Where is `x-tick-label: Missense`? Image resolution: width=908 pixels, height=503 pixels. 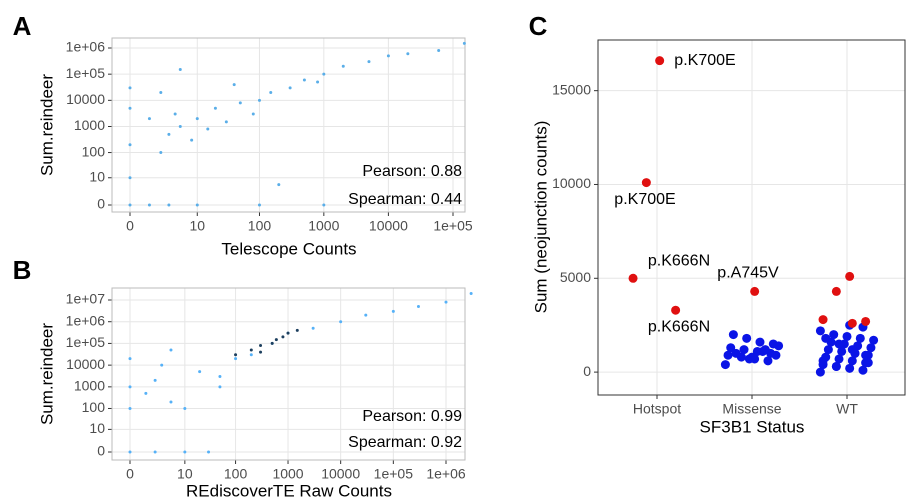
x-tick-label: Missense is located at coordinates (751, 409).